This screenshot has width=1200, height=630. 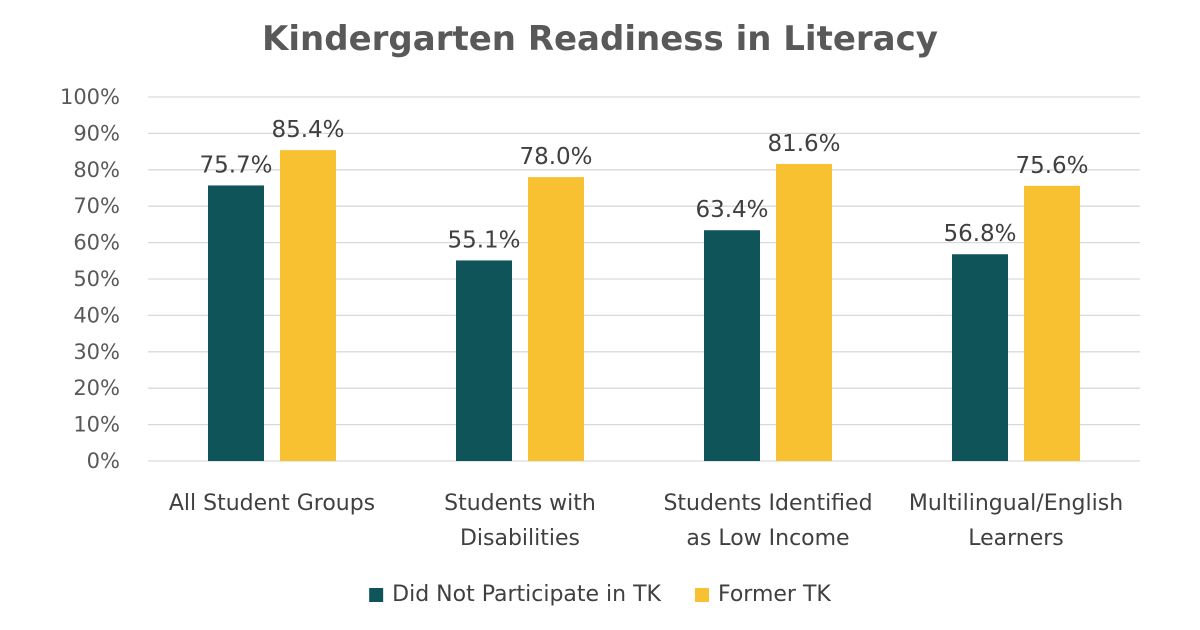 I want to click on chart-title: Kindergarten Readiness in Literacy, so click(x=600, y=39).